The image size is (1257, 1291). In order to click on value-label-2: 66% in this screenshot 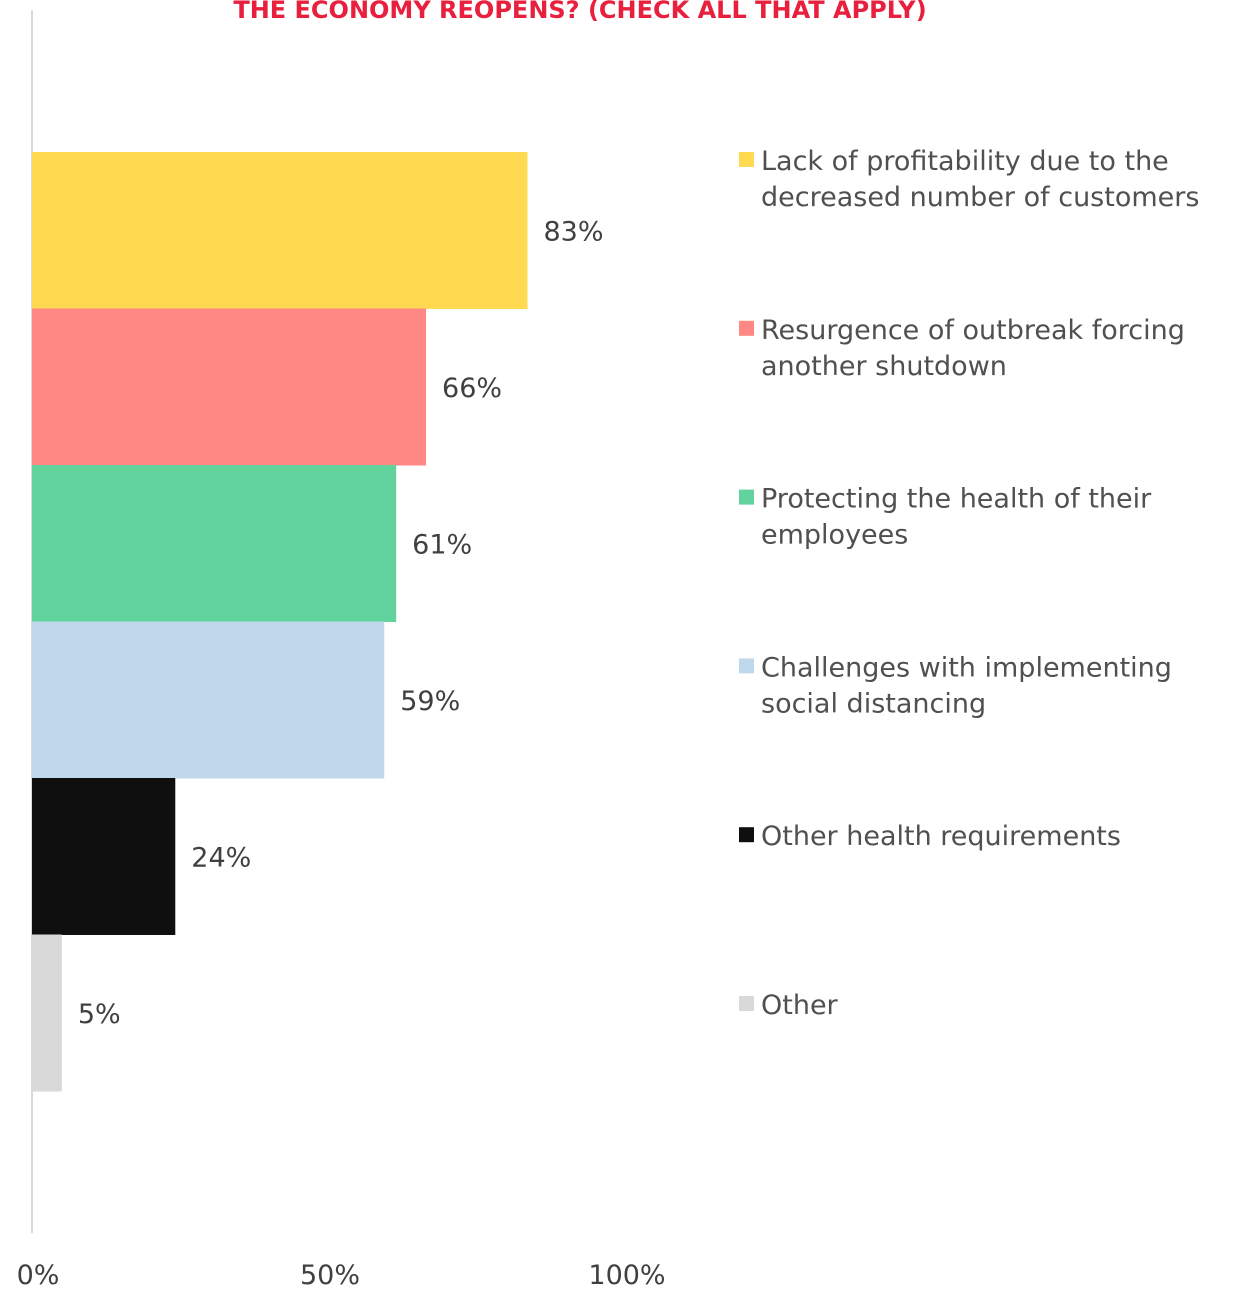, I will do `click(472, 388)`.